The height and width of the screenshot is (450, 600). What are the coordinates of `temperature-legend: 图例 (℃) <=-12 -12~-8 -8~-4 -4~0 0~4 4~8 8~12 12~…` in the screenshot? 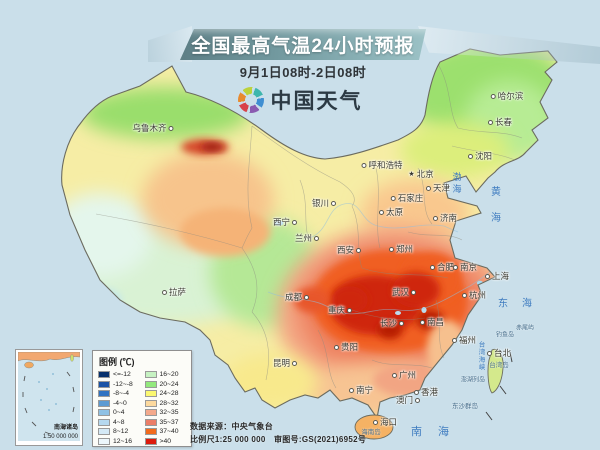 It's located at (142, 398).